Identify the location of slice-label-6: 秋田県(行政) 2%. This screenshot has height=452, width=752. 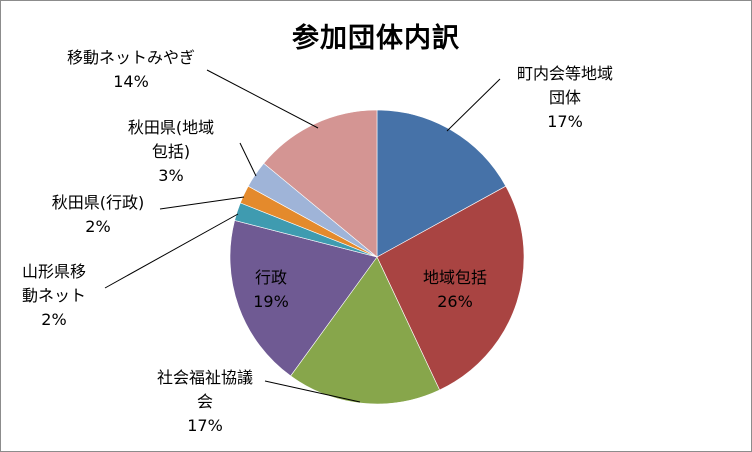
(98, 214).